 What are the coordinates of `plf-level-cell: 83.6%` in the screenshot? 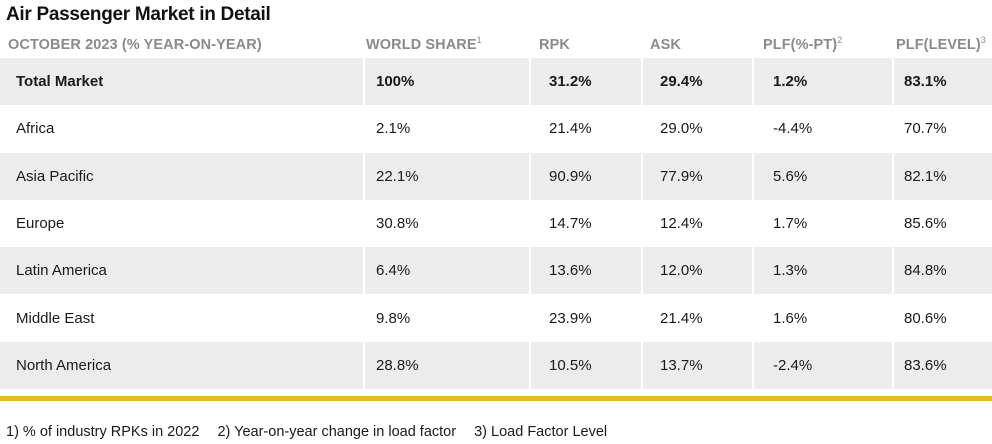 It's located at (925, 365).